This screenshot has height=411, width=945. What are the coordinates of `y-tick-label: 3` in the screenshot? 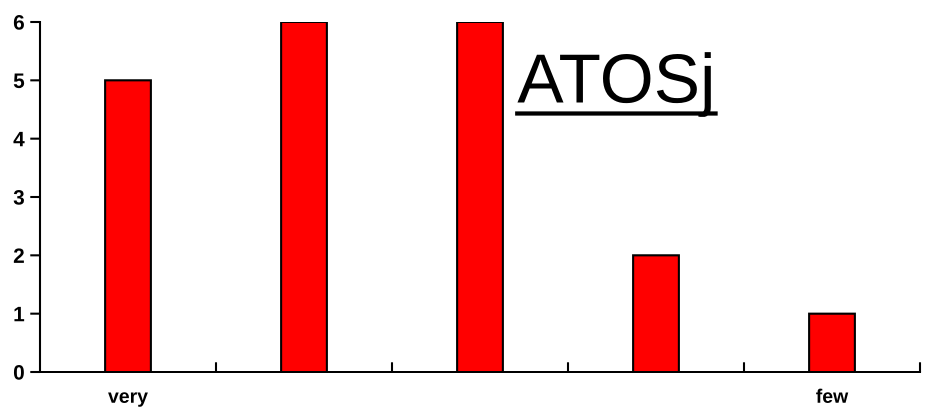 It's located at (19, 197).